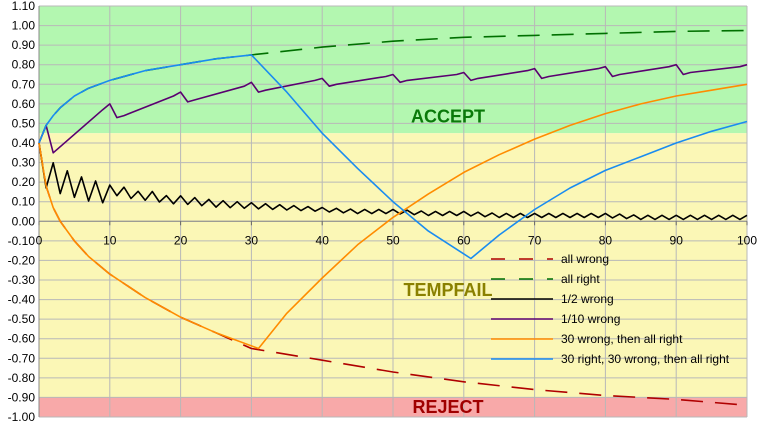 This screenshot has width=757, height=421. I want to click on y-tick-label: 1.10, so click(24, 6).